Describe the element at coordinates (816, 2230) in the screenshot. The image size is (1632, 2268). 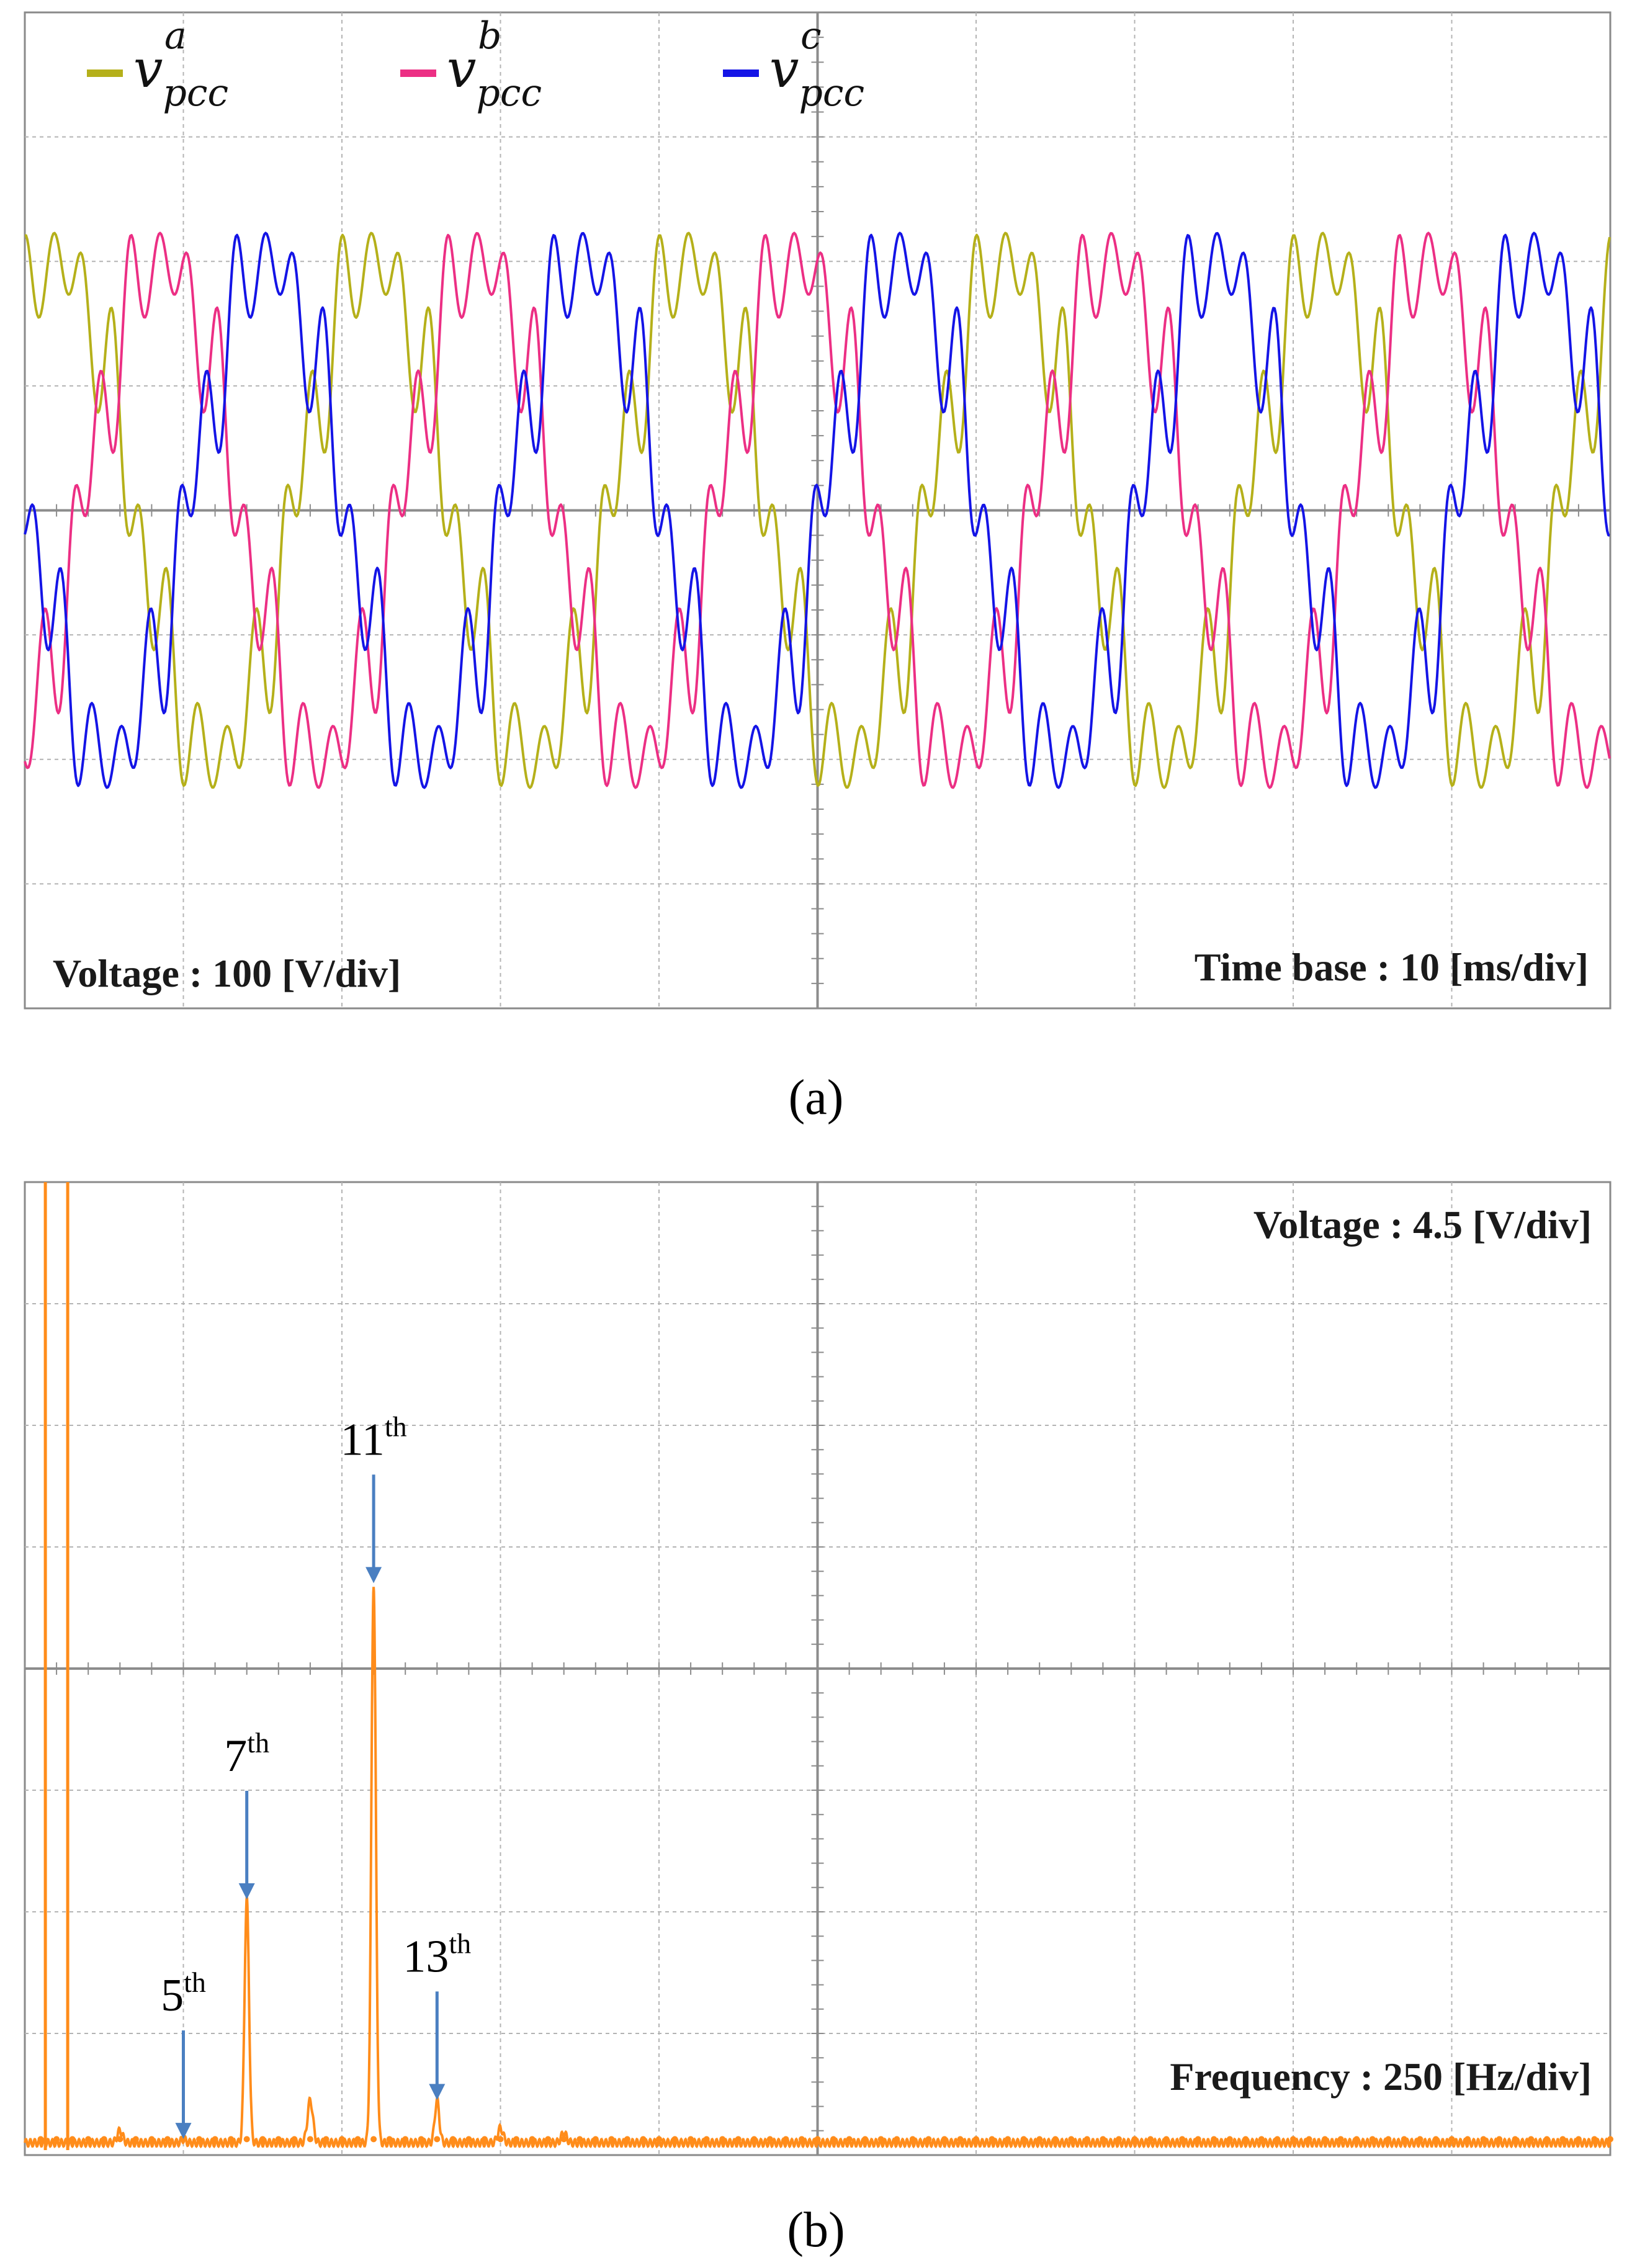
I see `panel-b-caption: (b)` at that location.